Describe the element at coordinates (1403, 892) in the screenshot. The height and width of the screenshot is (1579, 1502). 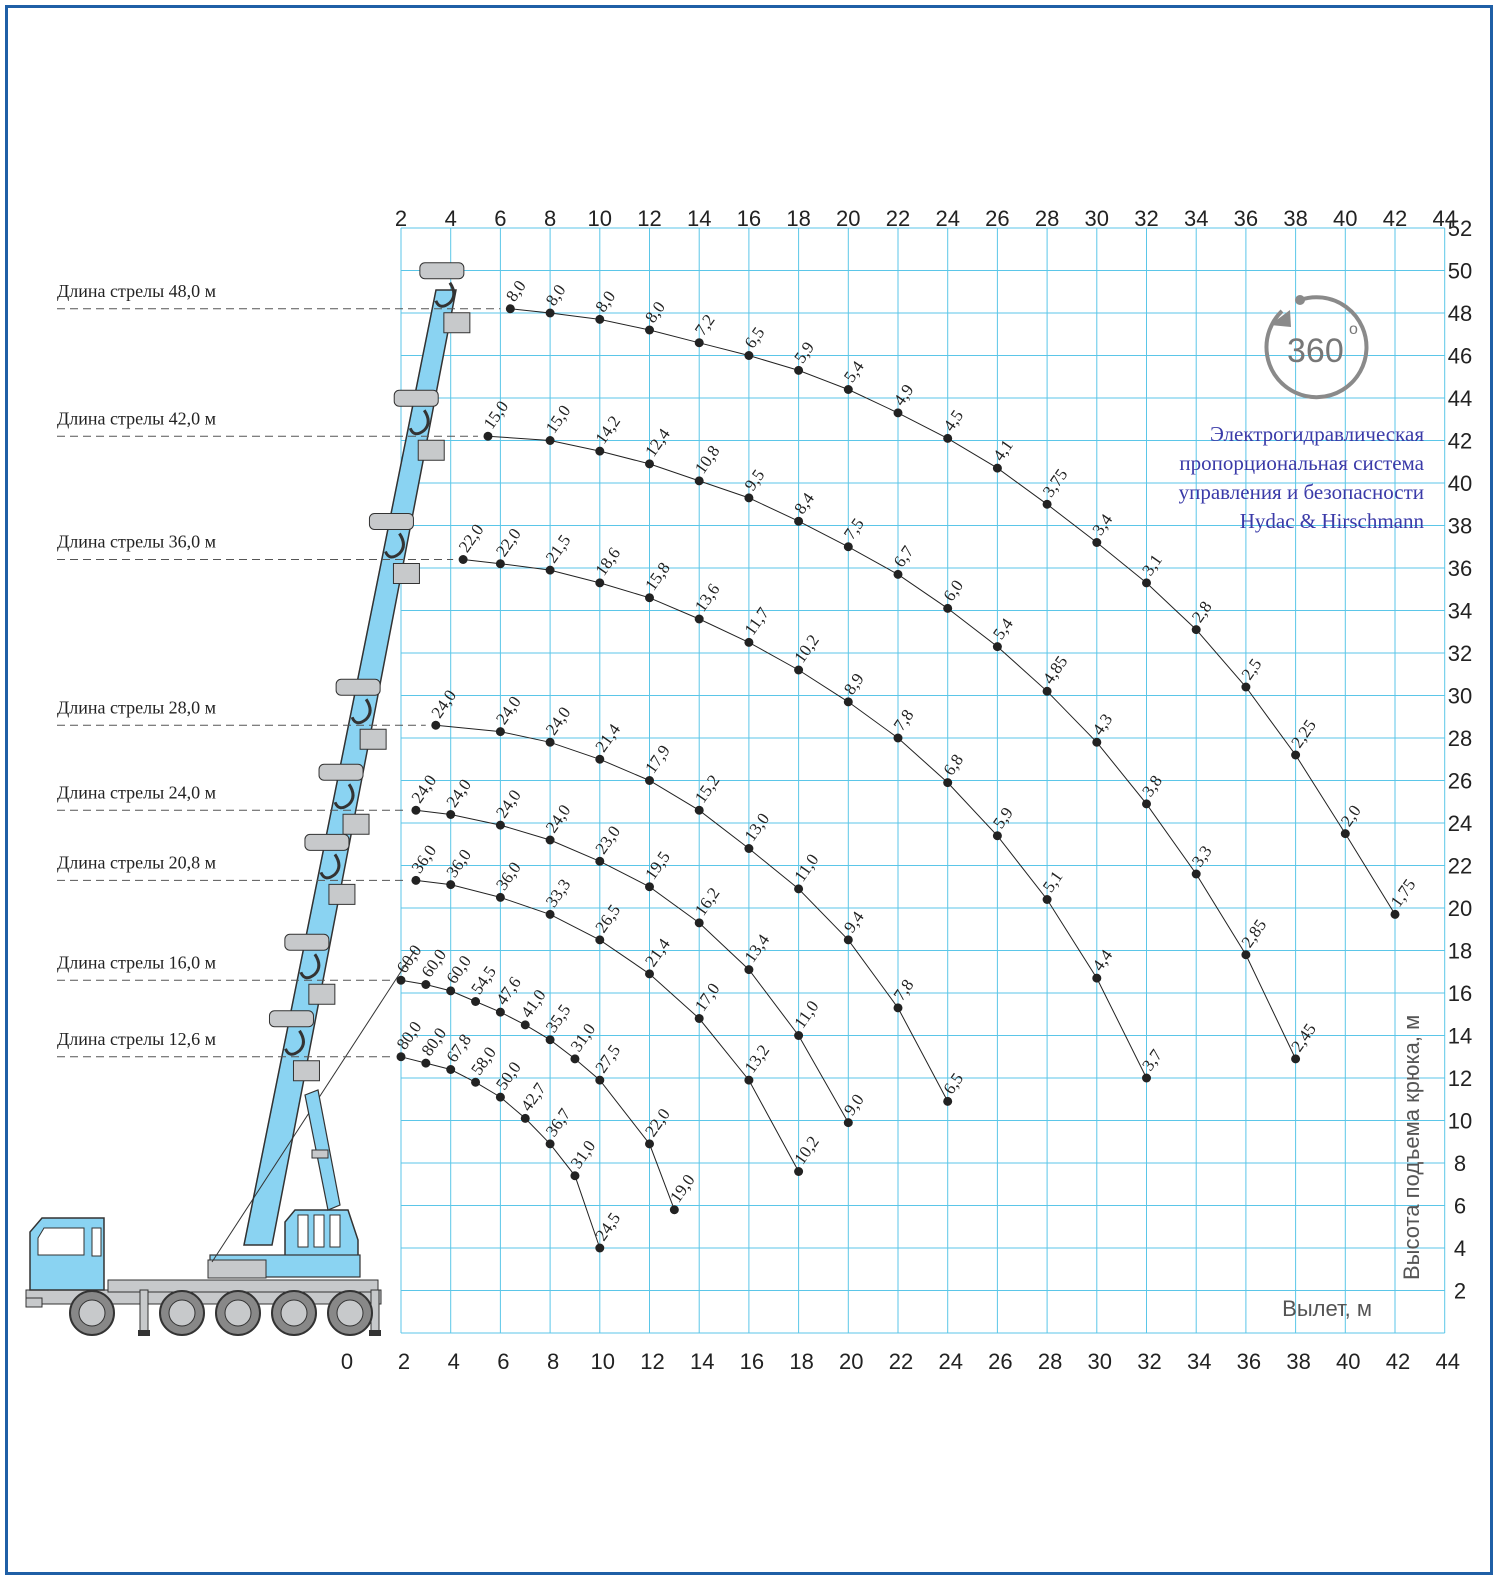
I see `point-load-label: 1,75` at that location.